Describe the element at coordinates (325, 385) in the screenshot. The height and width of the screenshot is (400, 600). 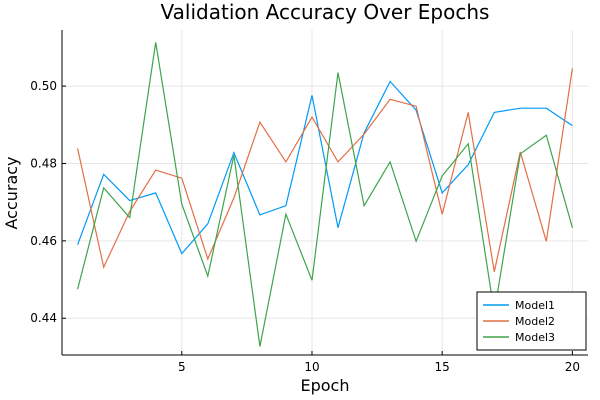
I see `x-axis-label: Epoch` at that location.